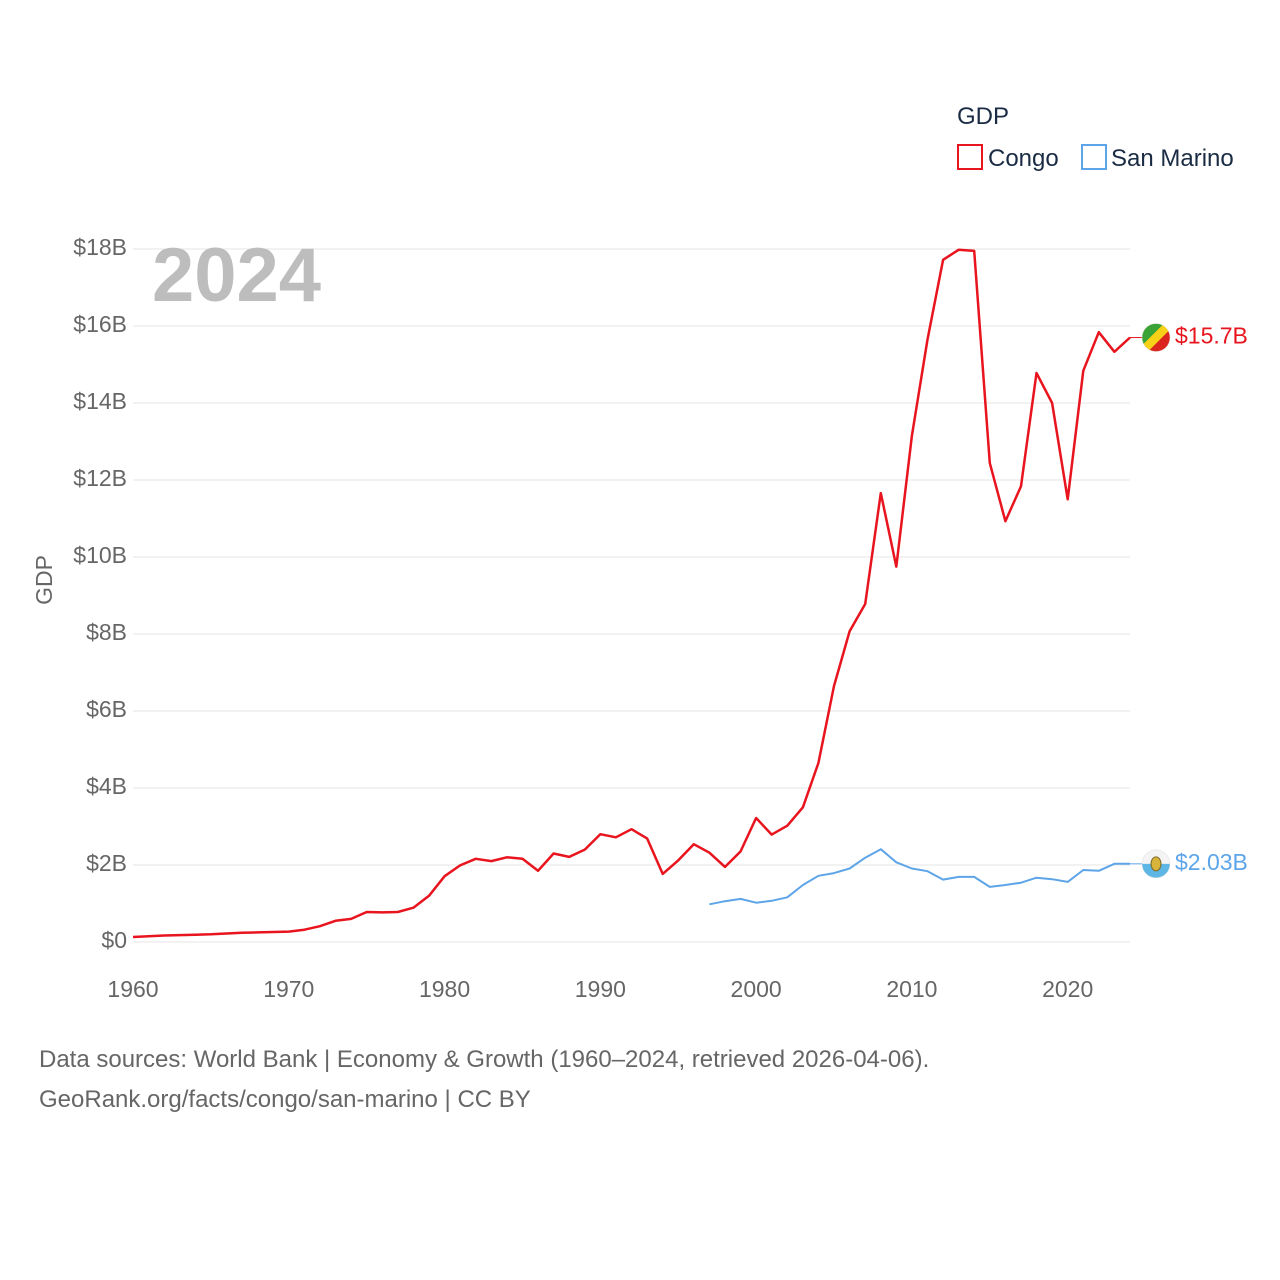 The image size is (1280, 1280). I want to click on series-line-san-marino, so click(919, 877).